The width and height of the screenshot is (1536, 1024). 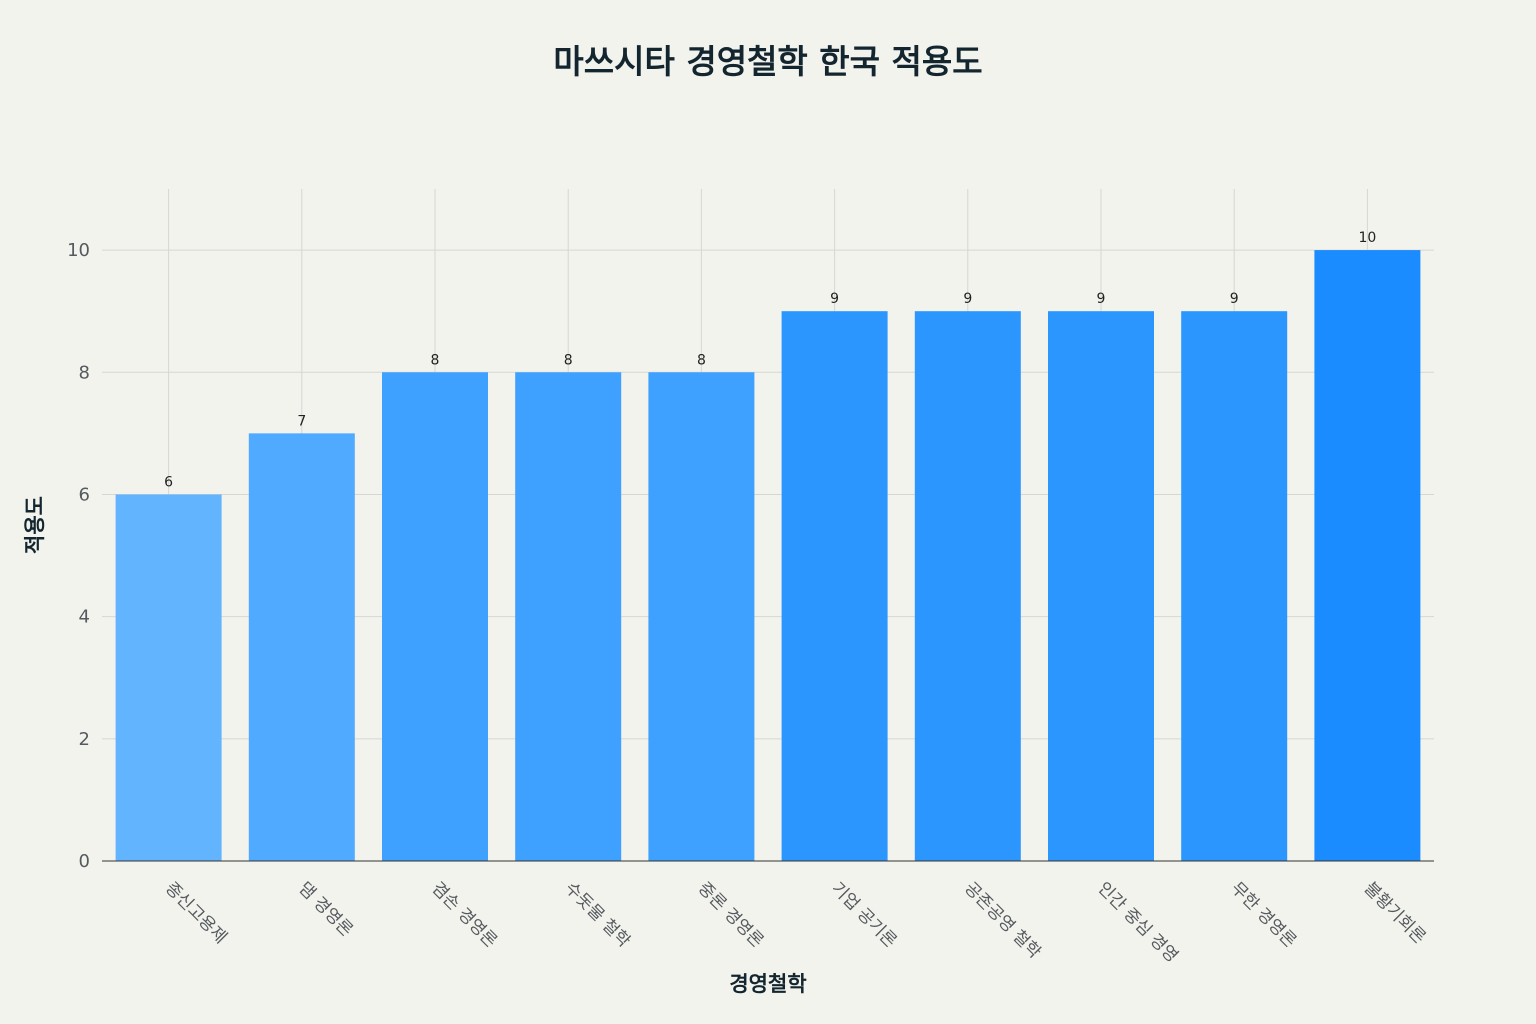 I want to click on x-tick-label: 수돗물 철학, so click(x=598, y=915).